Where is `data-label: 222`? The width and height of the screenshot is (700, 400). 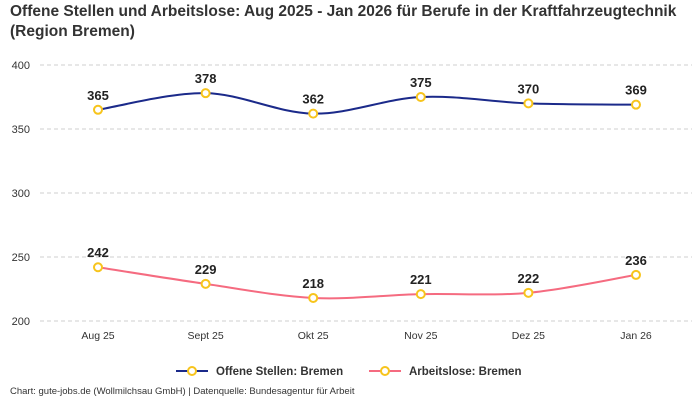
data-label: 222 is located at coordinates (529, 278).